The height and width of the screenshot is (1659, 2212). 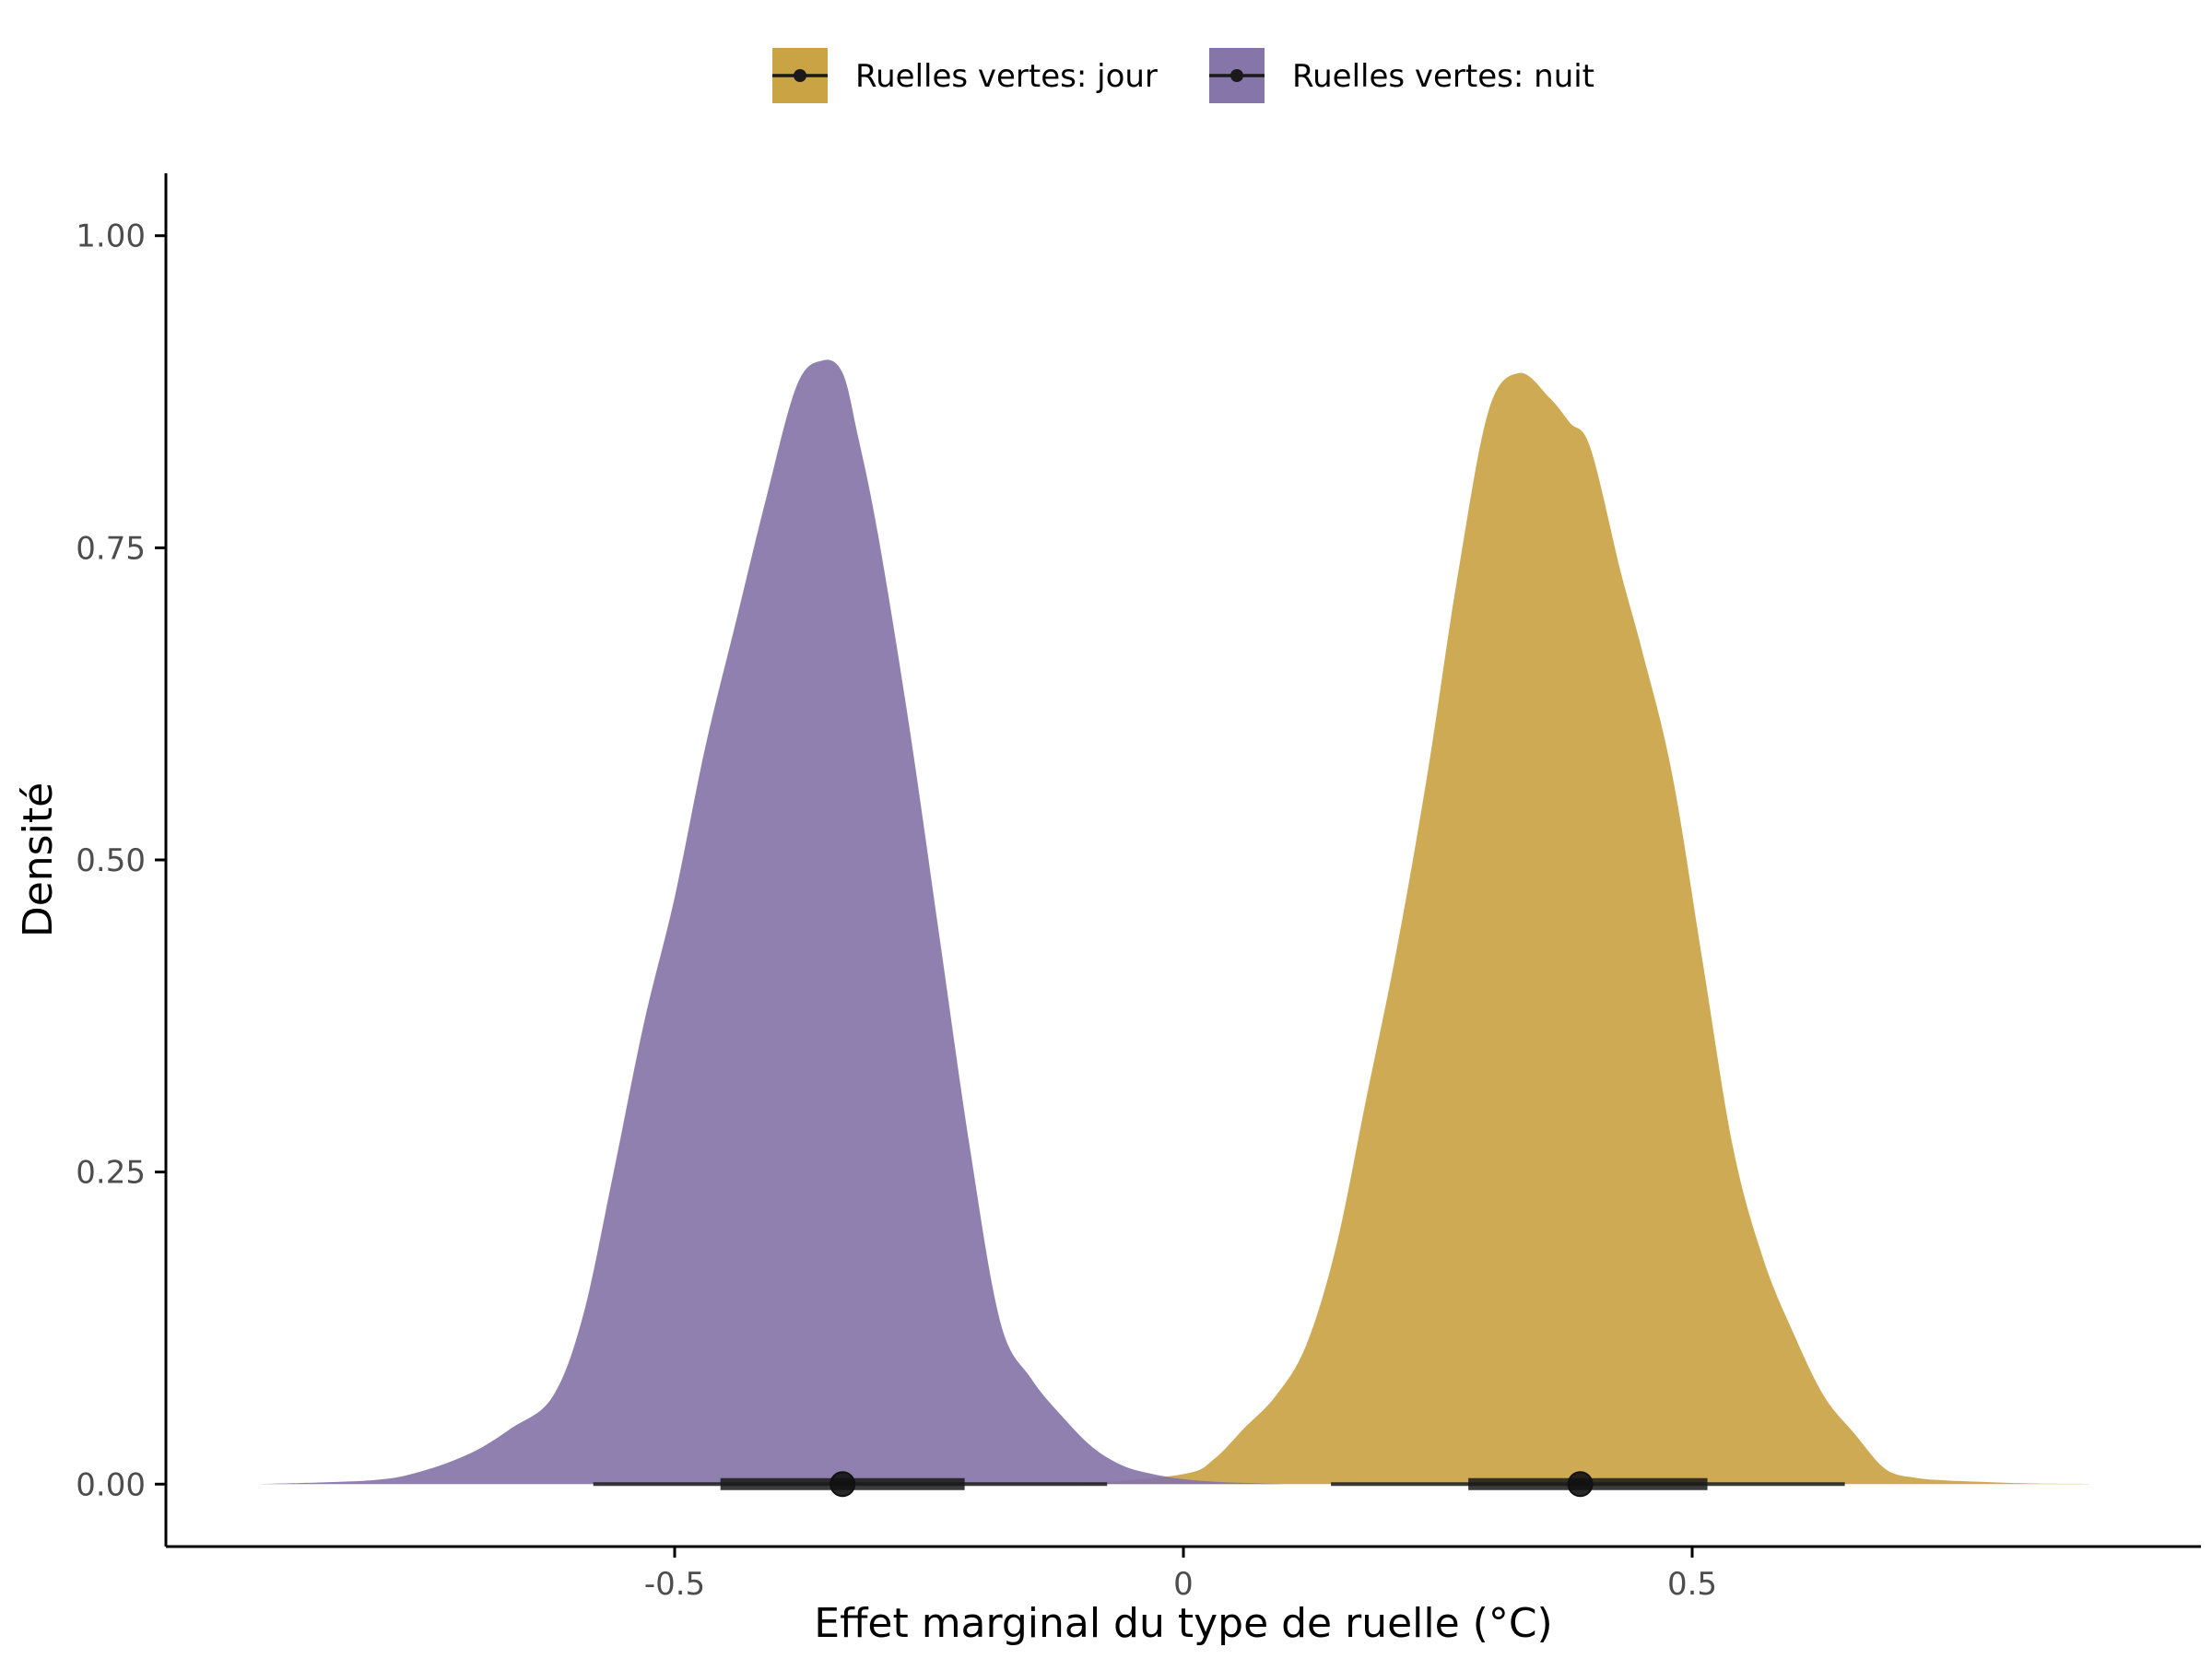 What do you see at coordinates (1006, 76) in the screenshot?
I see `legend-label: Ruelles vertes: jour` at bounding box center [1006, 76].